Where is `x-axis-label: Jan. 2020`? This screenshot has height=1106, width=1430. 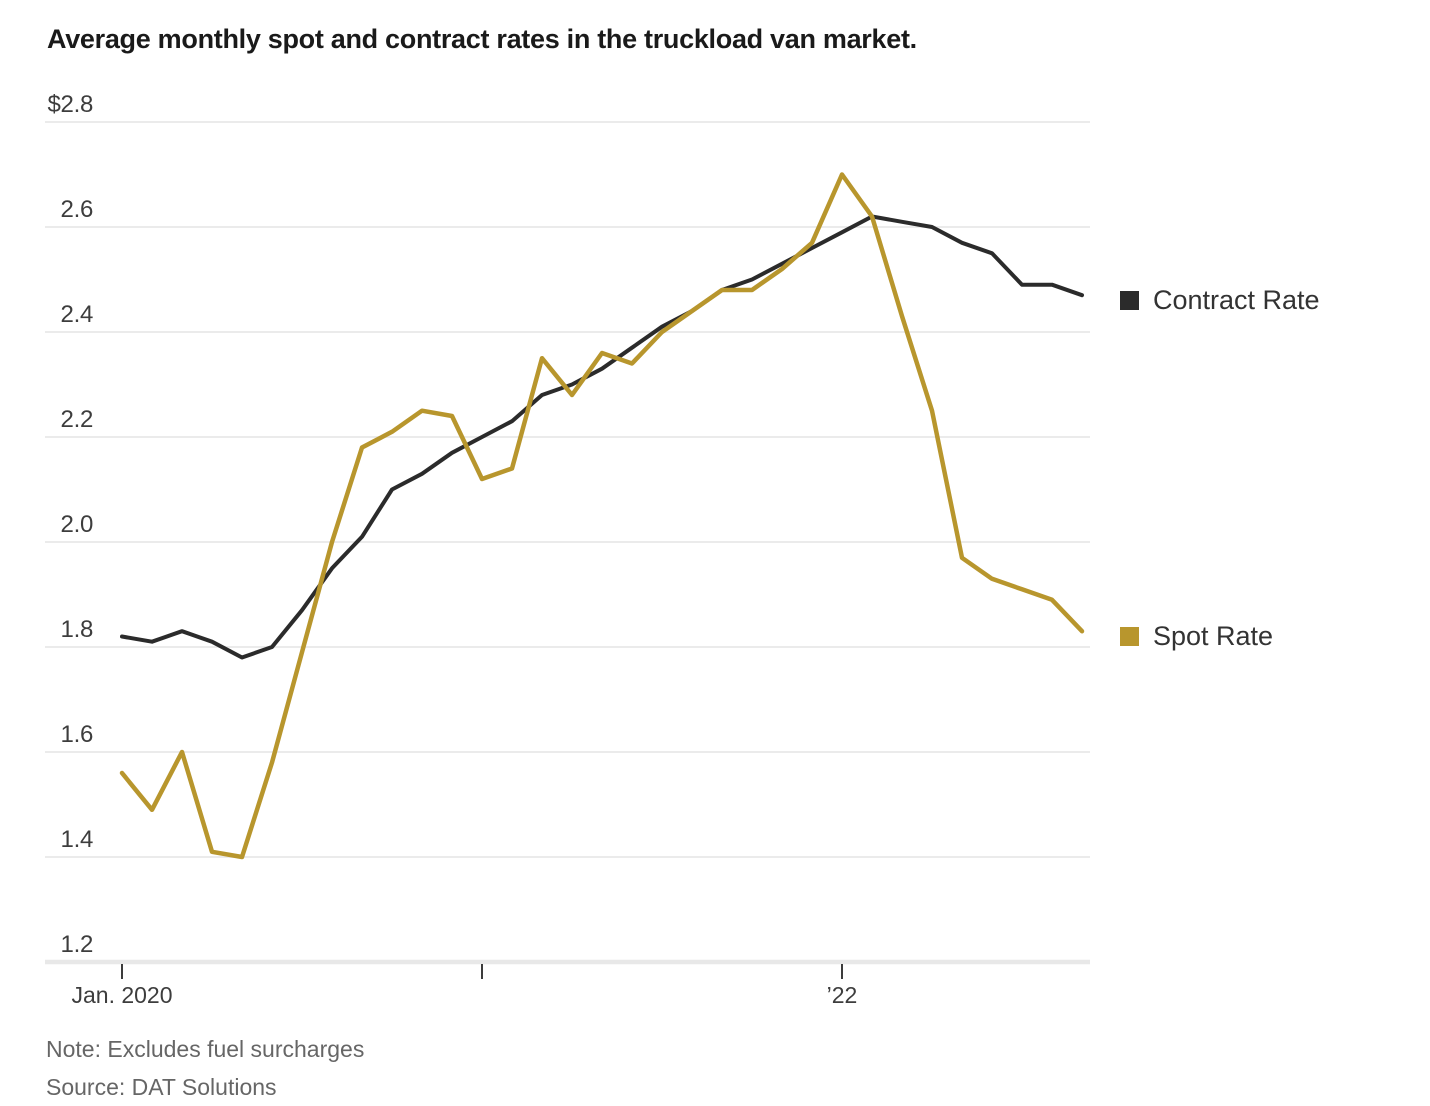 x-axis-label: Jan. 2020 is located at coordinates (122, 995).